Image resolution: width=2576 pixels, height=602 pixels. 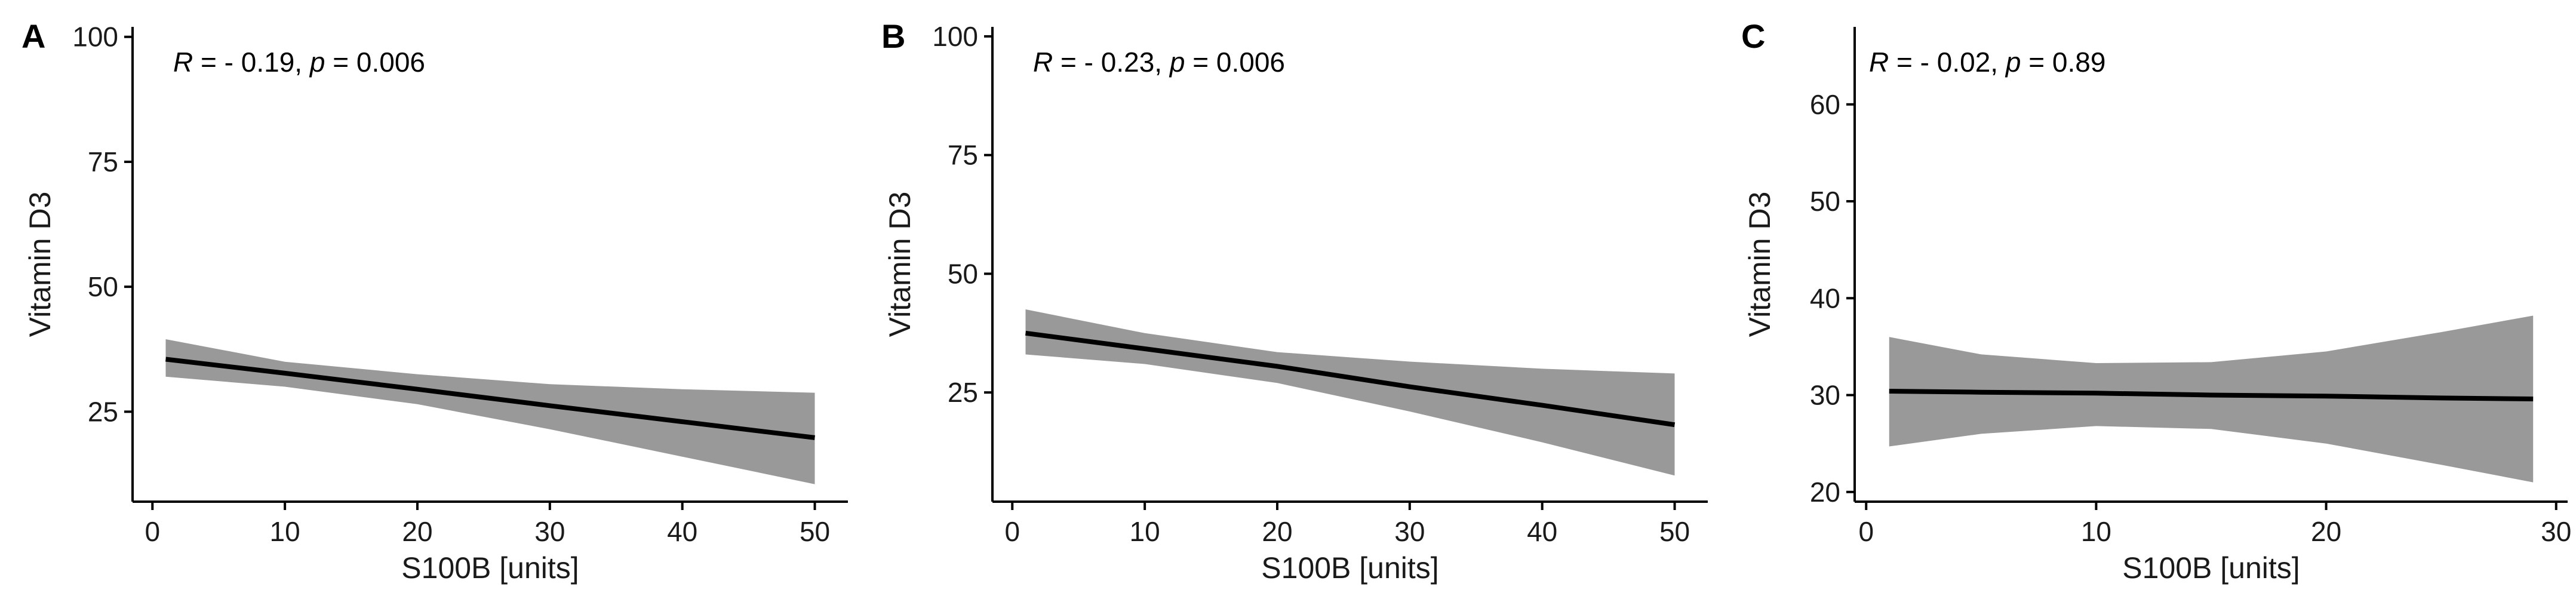 What do you see at coordinates (2063, 63) in the screenshot?
I see `p-value: = 0.89` at bounding box center [2063, 63].